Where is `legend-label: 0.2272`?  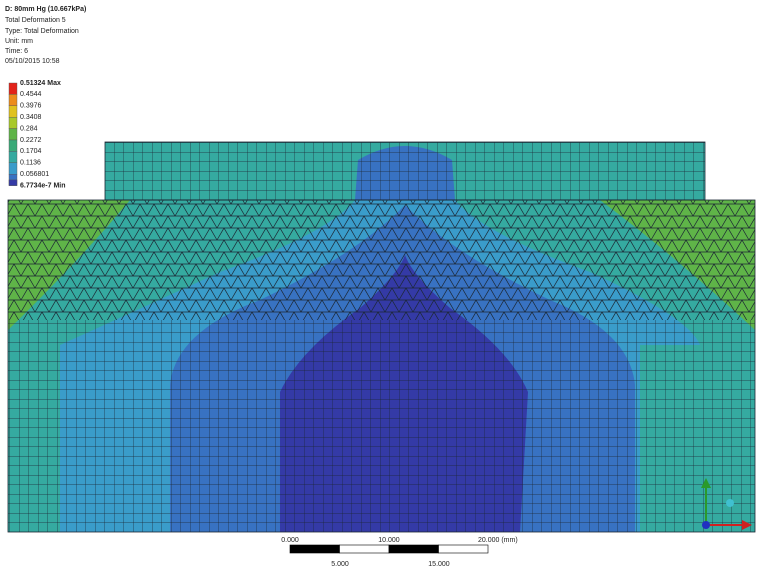
legend-label: 0.2272 is located at coordinates (31, 140).